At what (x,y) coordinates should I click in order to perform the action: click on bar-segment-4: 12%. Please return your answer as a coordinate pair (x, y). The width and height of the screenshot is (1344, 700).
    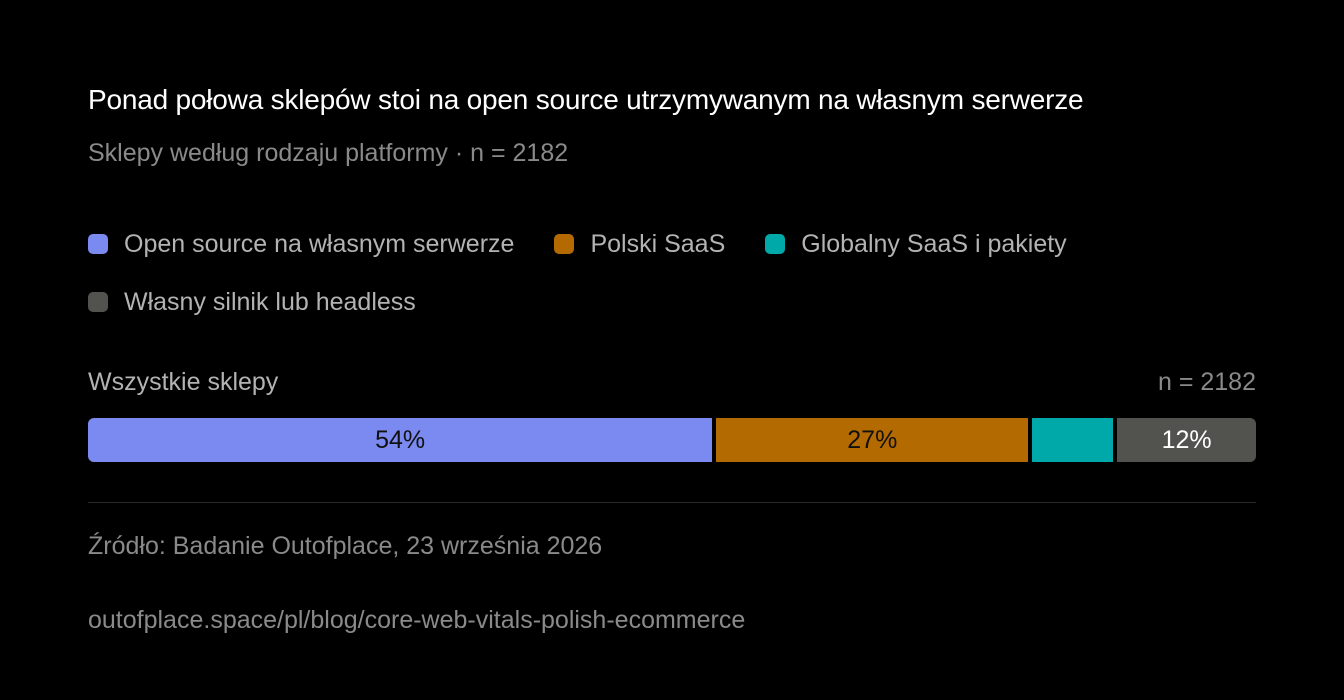
    Looking at the image, I should click on (1186, 440).